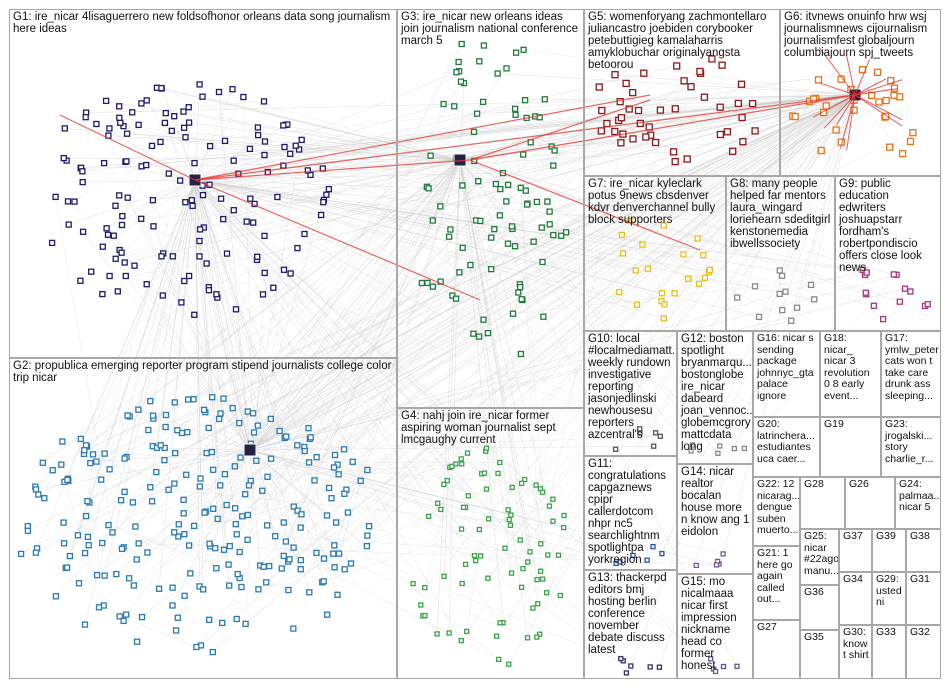 The image size is (950, 688). I want to click on group-label-g33: G33, so click(886, 632).